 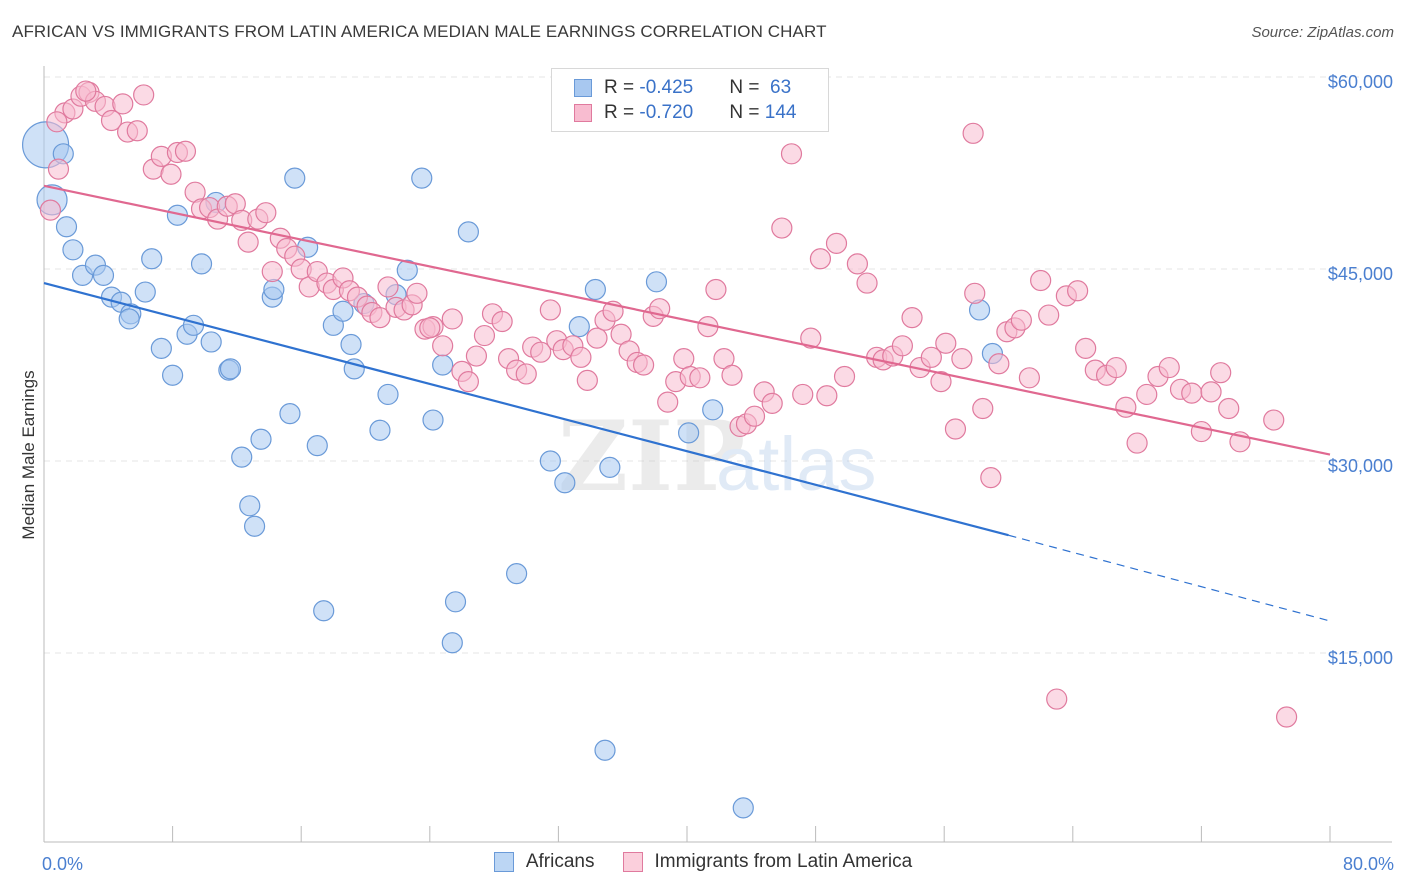 What do you see at coordinates (583, 113) in the screenshot?
I see `legend-swatch-immigrants` at bounding box center [583, 113].